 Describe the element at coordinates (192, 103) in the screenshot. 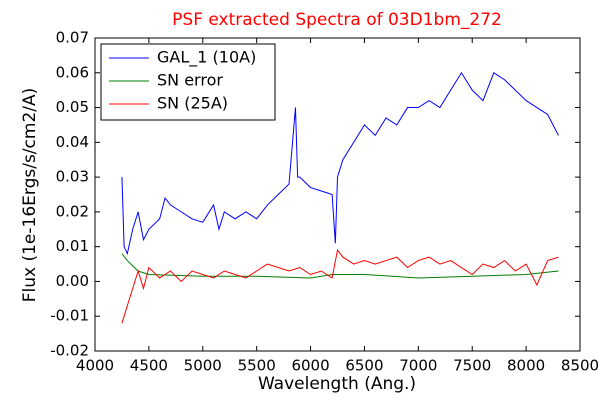

I see `legend-label: SN (25A)` at that location.